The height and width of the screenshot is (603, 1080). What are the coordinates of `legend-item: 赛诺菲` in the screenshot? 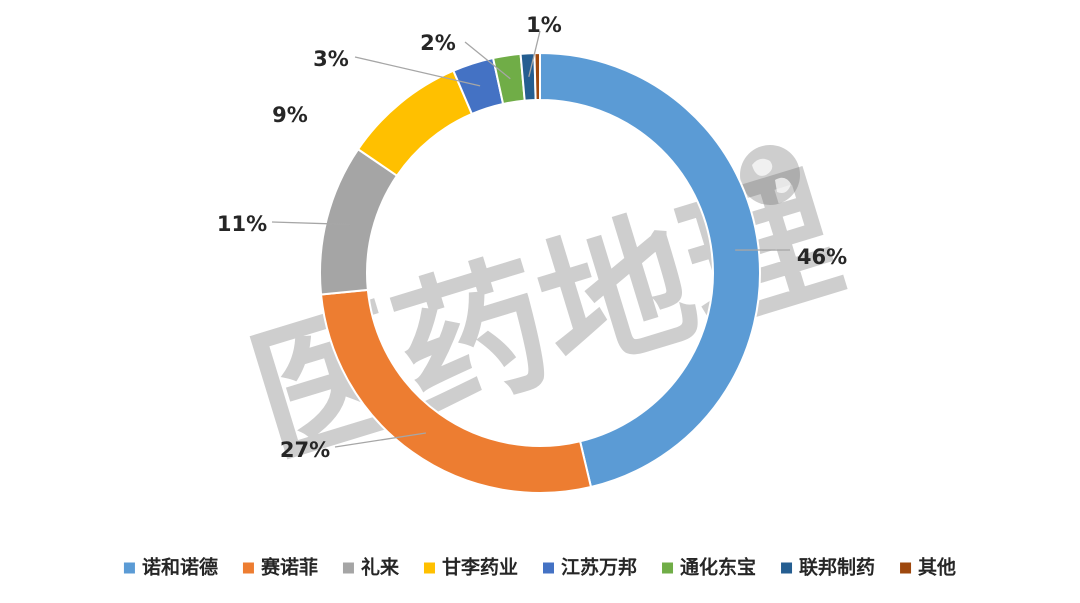 It's located at (280, 567).